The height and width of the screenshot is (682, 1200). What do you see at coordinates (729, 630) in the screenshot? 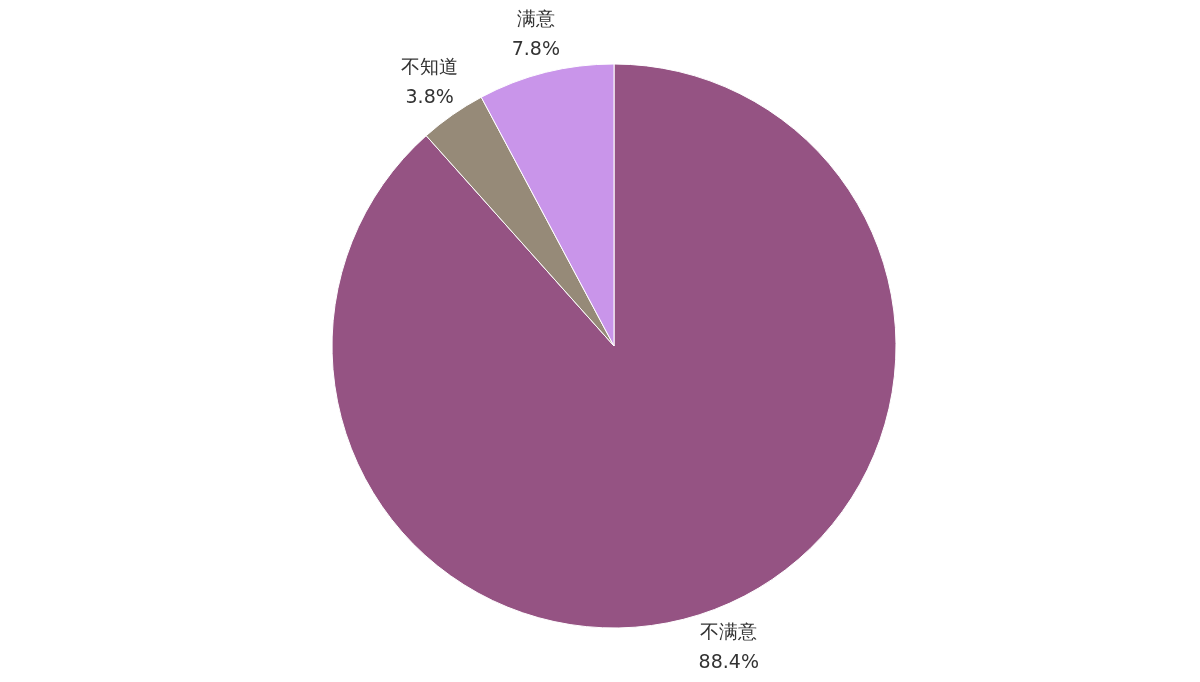
I see `slice-label: 不满意` at bounding box center [729, 630].